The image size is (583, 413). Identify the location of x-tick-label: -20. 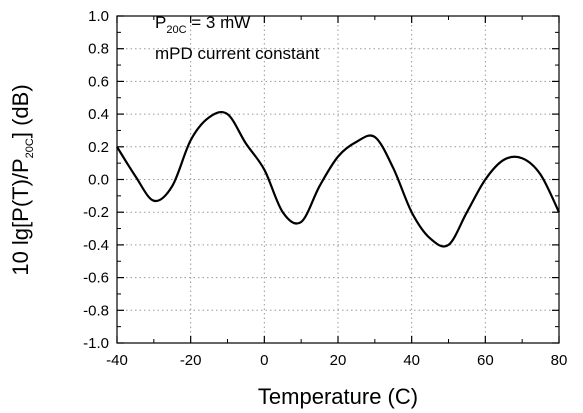
(191, 360).